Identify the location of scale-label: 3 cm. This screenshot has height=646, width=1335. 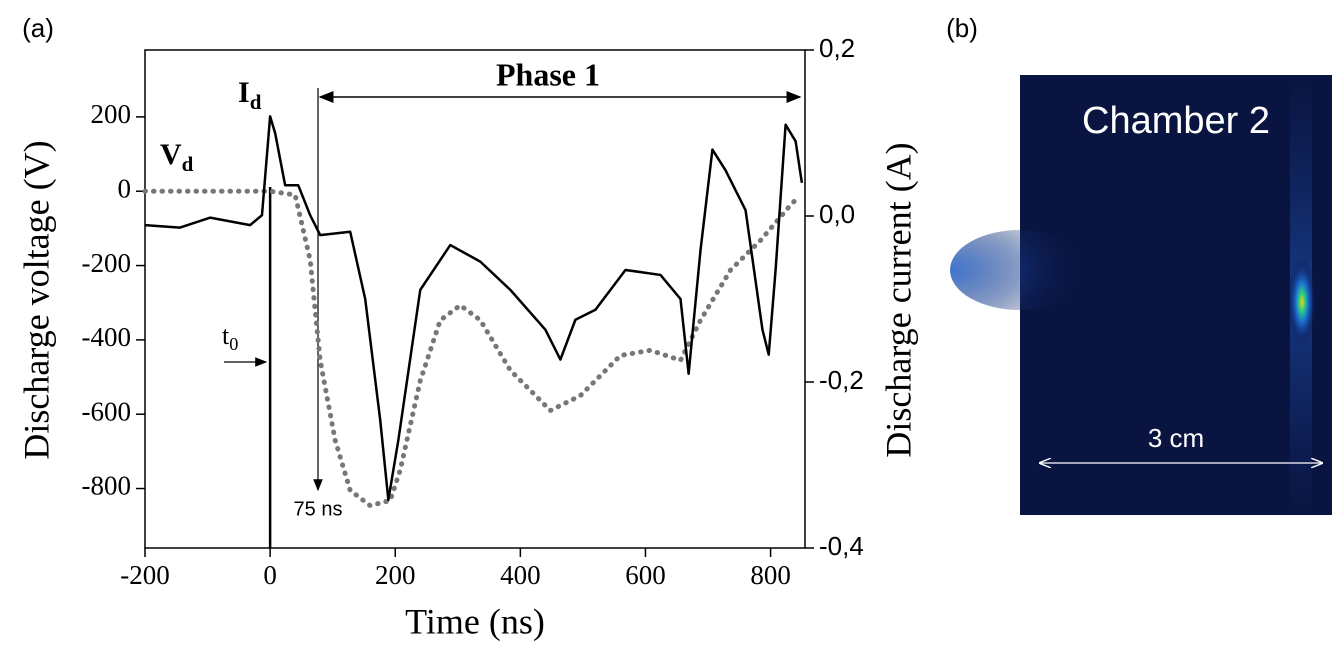
(1176, 438).